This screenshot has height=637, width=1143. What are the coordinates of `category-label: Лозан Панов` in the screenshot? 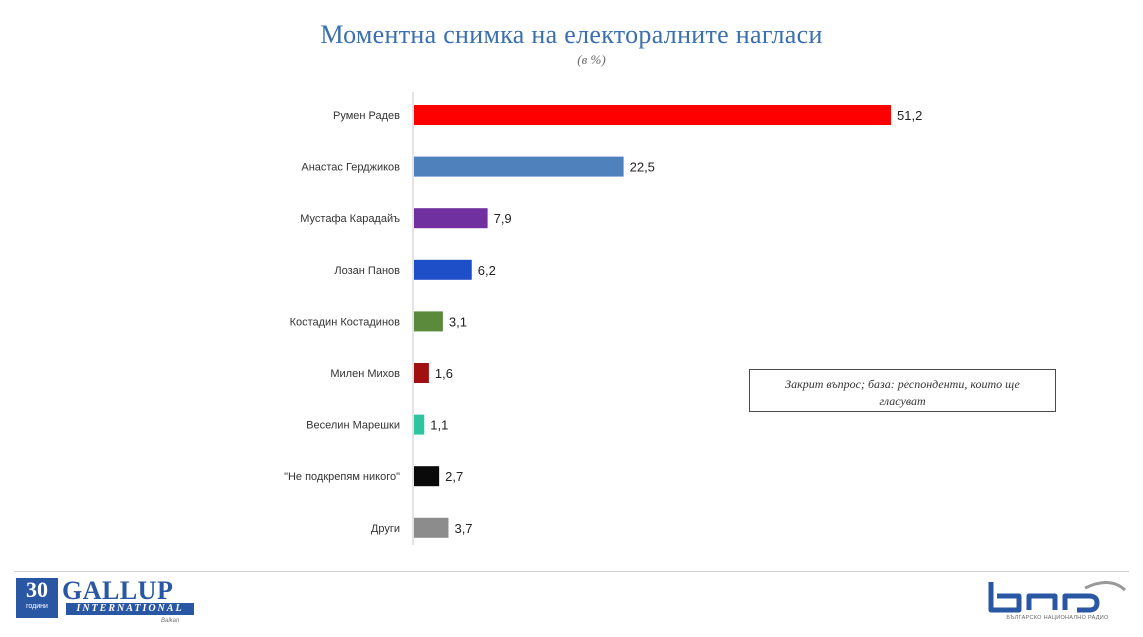 It's located at (367, 271).